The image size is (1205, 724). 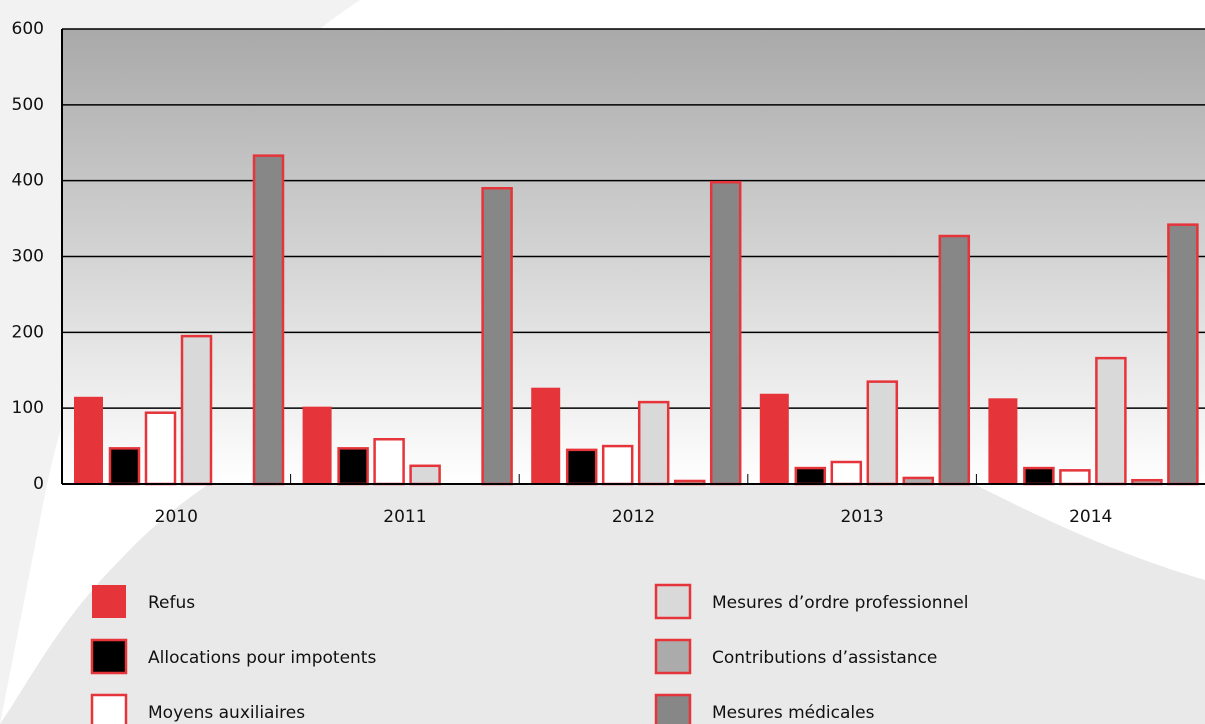 What do you see at coordinates (28, 105) in the screenshot?
I see `y-tick-label: 500` at bounding box center [28, 105].